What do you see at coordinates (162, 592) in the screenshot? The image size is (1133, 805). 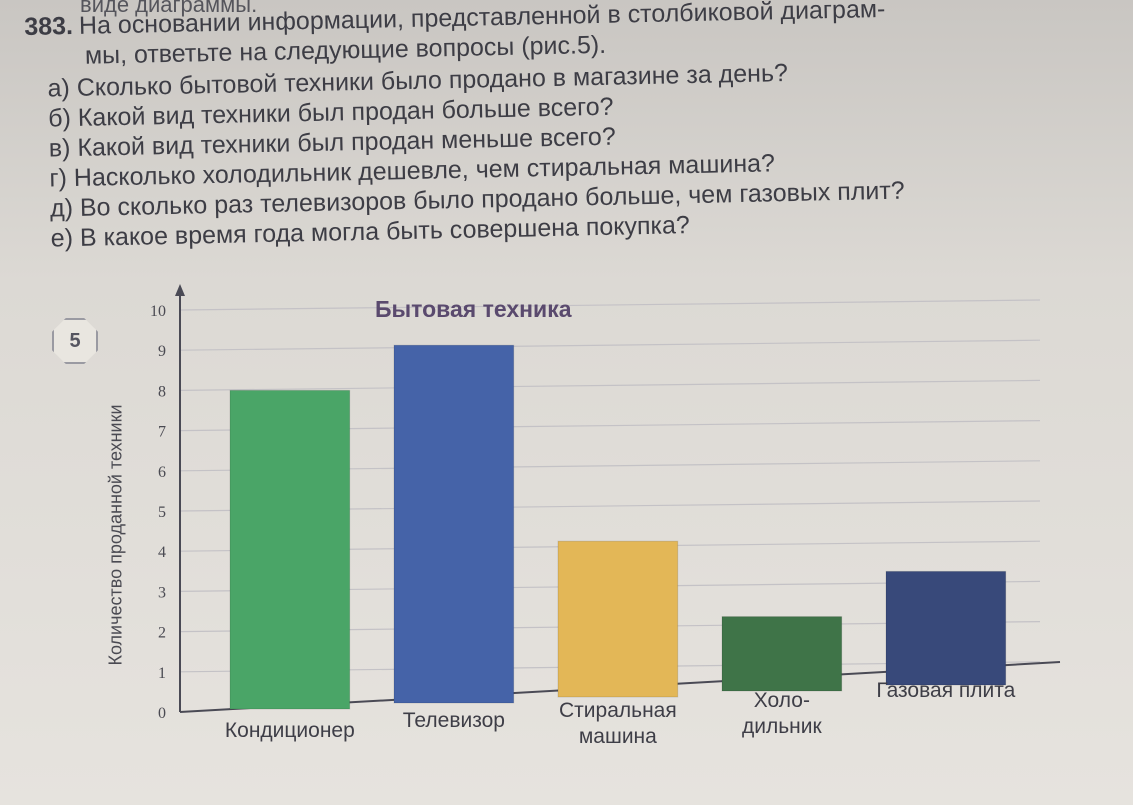 I see `y-tick-label: 3` at bounding box center [162, 592].